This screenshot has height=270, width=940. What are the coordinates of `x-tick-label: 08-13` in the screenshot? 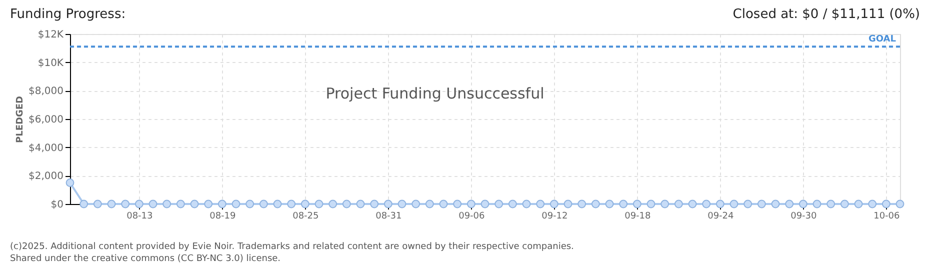 It's located at (139, 217).